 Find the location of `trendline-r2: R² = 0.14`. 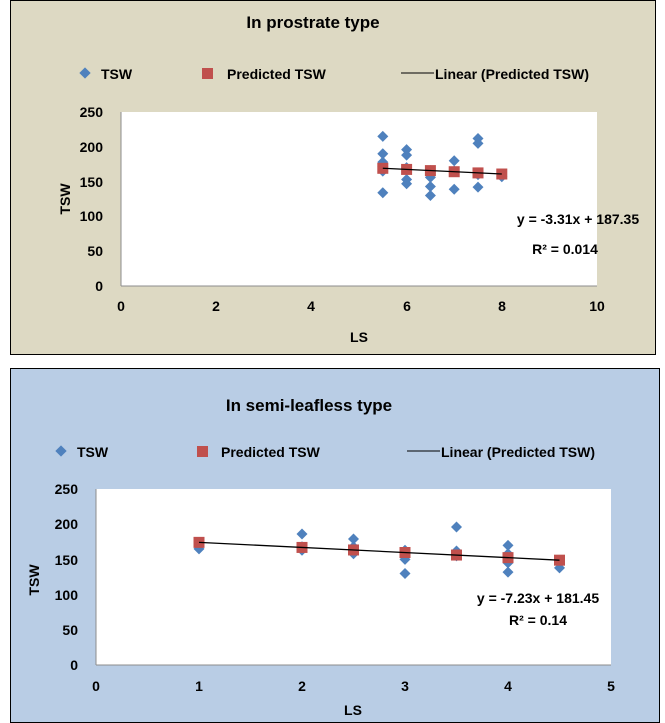

trendline-r2: R² = 0.14 is located at coordinates (538, 620).